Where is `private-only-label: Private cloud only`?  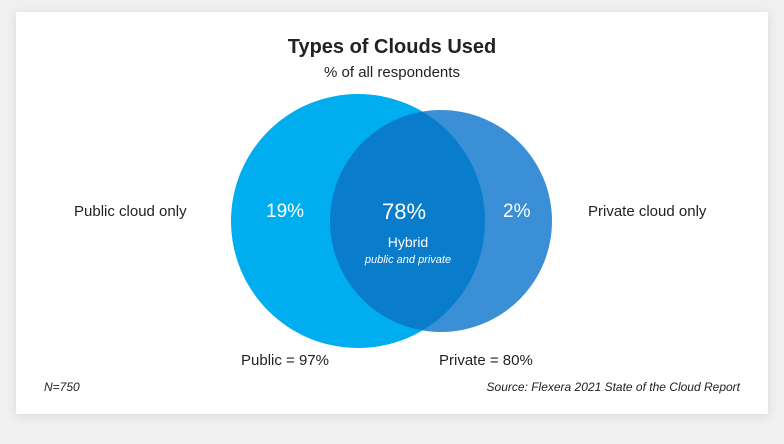 private-only-label: Private cloud only is located at coordinates (647, 211).